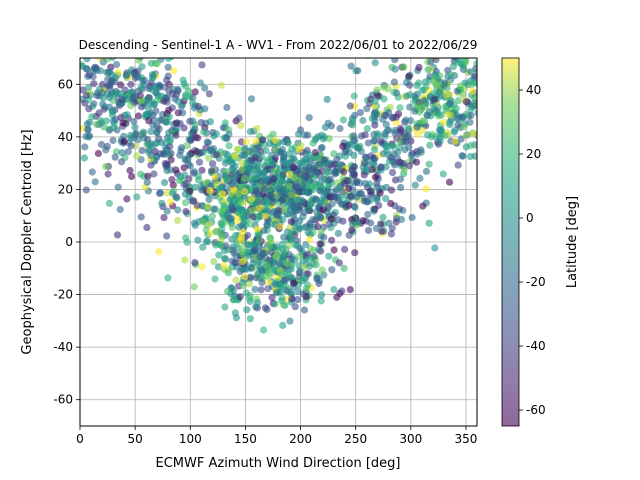  What do you see at coordinates (533, 90) in the screenshot?
I see `colorbar-tick-label: 40` at bounding box center [533, 90].